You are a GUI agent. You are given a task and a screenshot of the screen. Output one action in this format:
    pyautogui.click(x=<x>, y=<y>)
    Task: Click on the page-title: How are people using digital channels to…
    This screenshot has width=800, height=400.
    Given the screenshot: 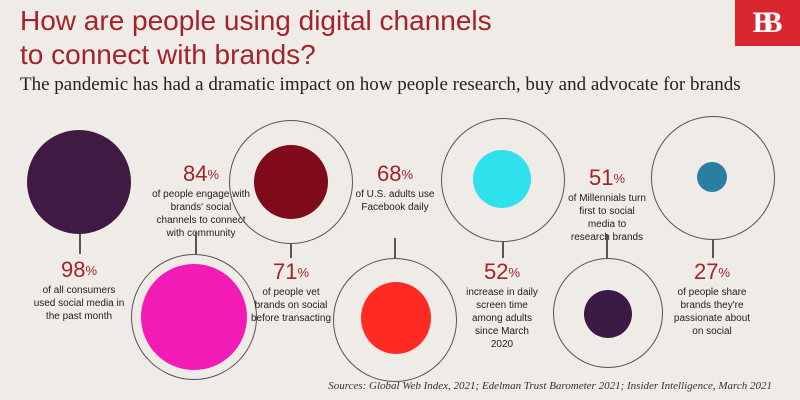 What is the action you would take?
    pyautogui.click(x=370, y=38)
    